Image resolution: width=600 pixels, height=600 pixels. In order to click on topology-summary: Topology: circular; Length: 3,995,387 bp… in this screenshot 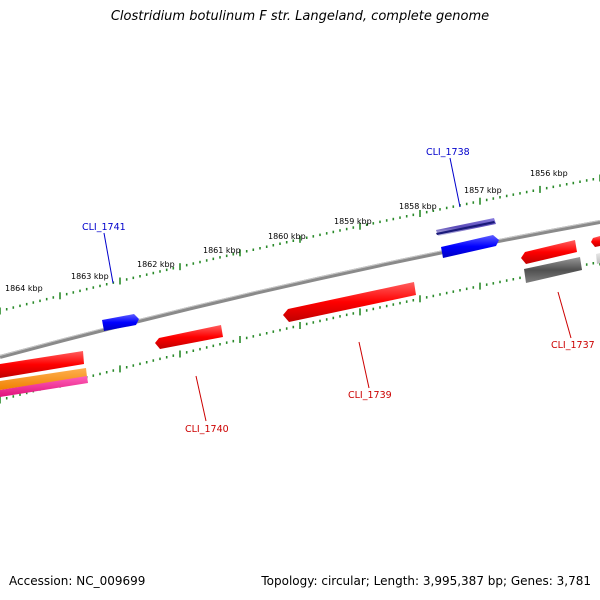, I will do `click(426, 581)`.